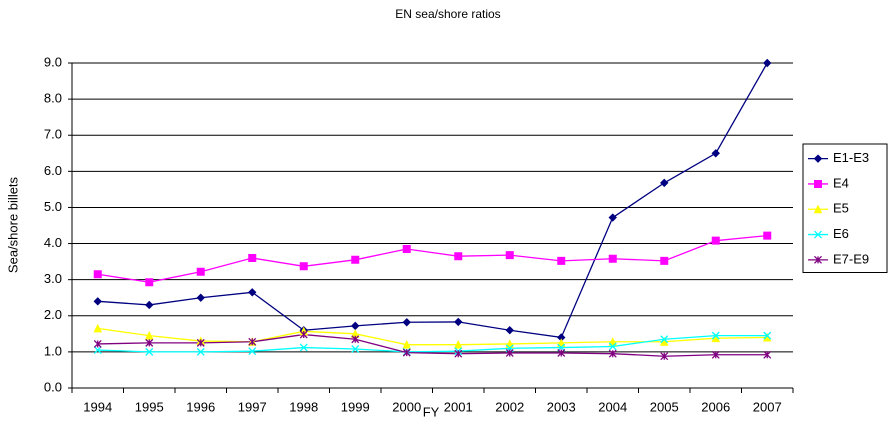  What do you see at coordinates (53, 98) in the screenshot?
I see `y-tick-label: 8.0` at bounding box center [53, 98].